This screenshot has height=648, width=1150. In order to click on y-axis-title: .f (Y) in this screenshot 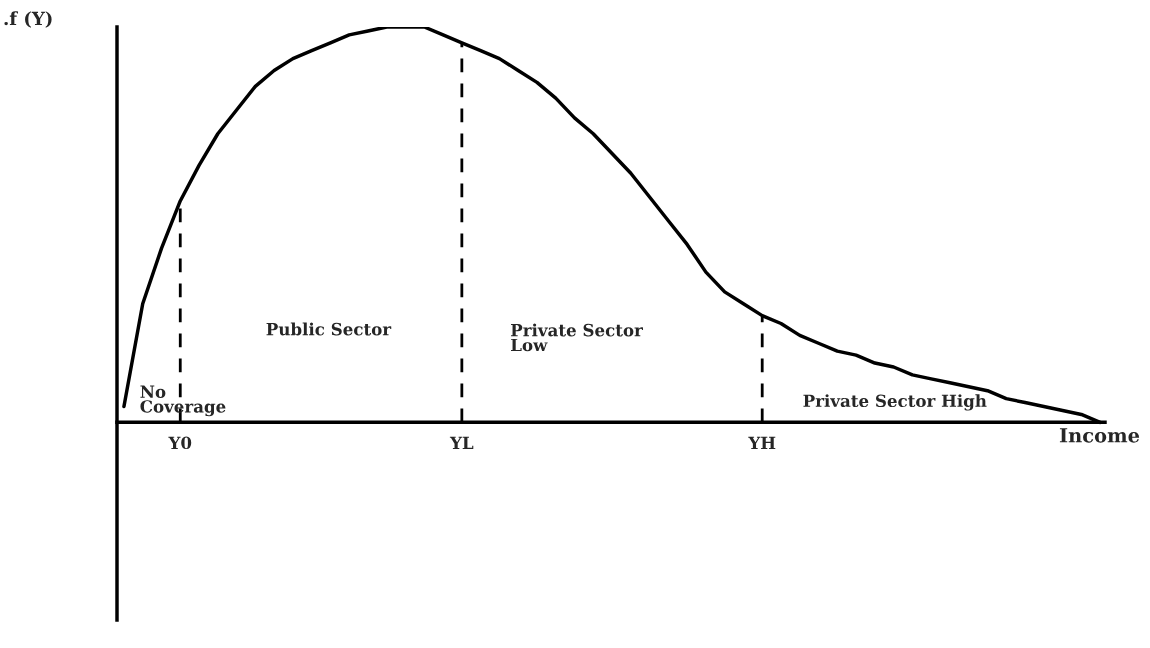, I will do `click(28, 19)`.